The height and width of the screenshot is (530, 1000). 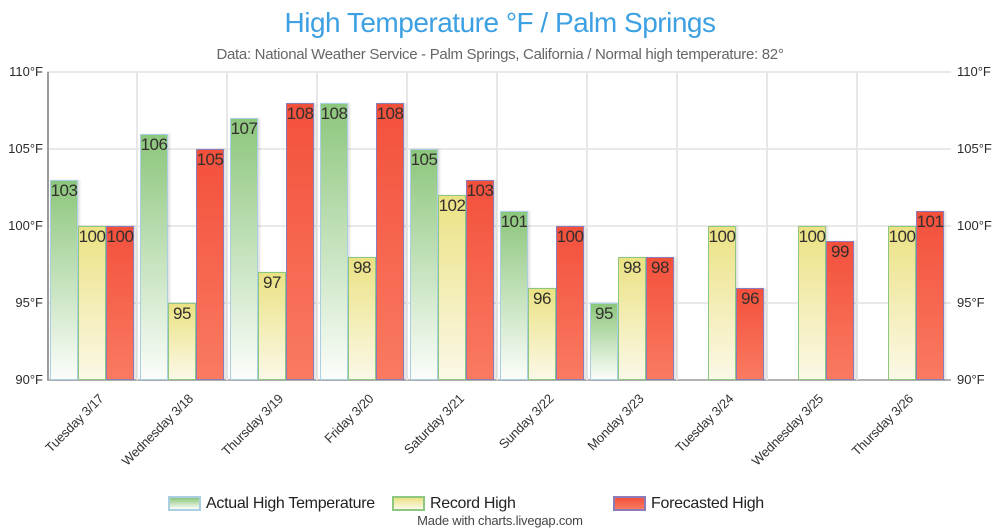 I want to click on x-axis-label: Wednesday 3/25, so click(x=788, y=430).